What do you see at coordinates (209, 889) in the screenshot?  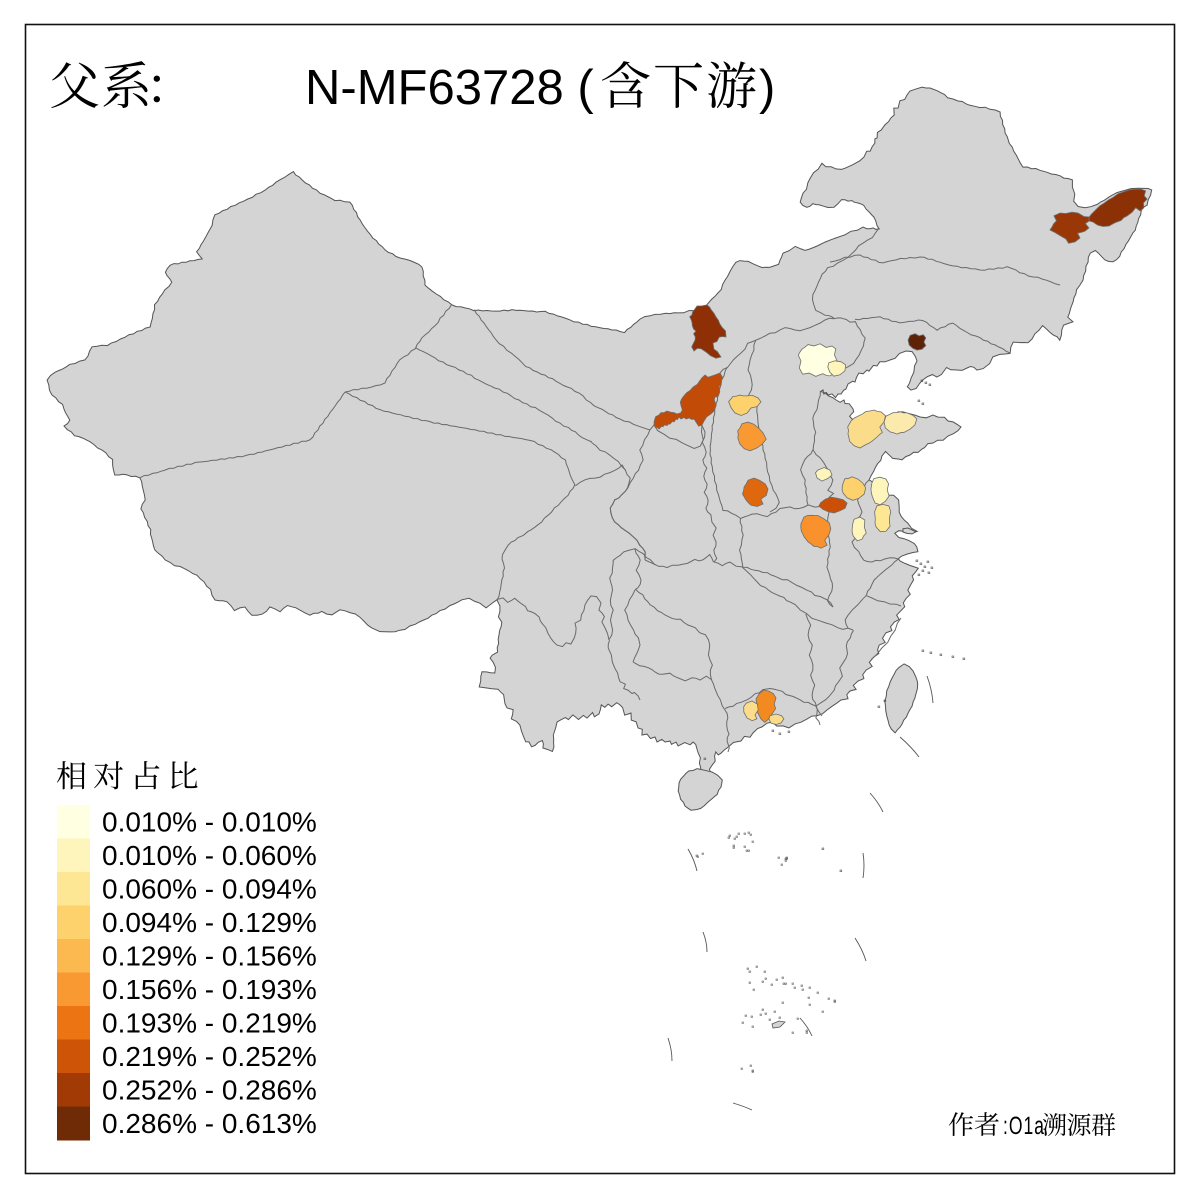 I see `svg-text: 0.060% - 0.094%` at bounding box center [209, 889].